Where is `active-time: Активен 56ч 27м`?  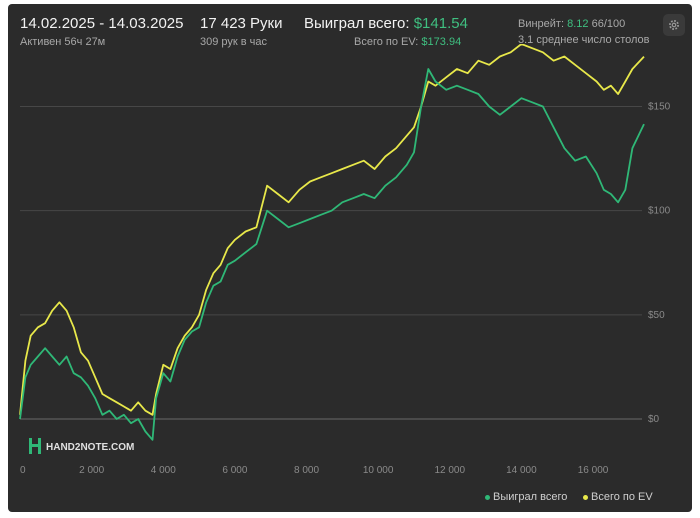
active-time: Активен 56ч 27м is located at coordinates (63, 42).